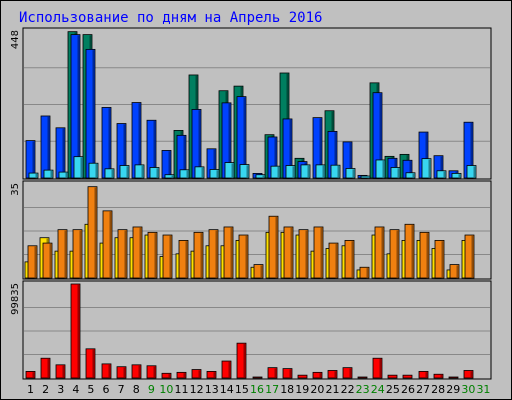 This screenshot has height=400, width=512. What do you see at coordinates (106, 389) in the screenshot?
I see `x-tick-day-6: 6` at bounding box center [106, 389].